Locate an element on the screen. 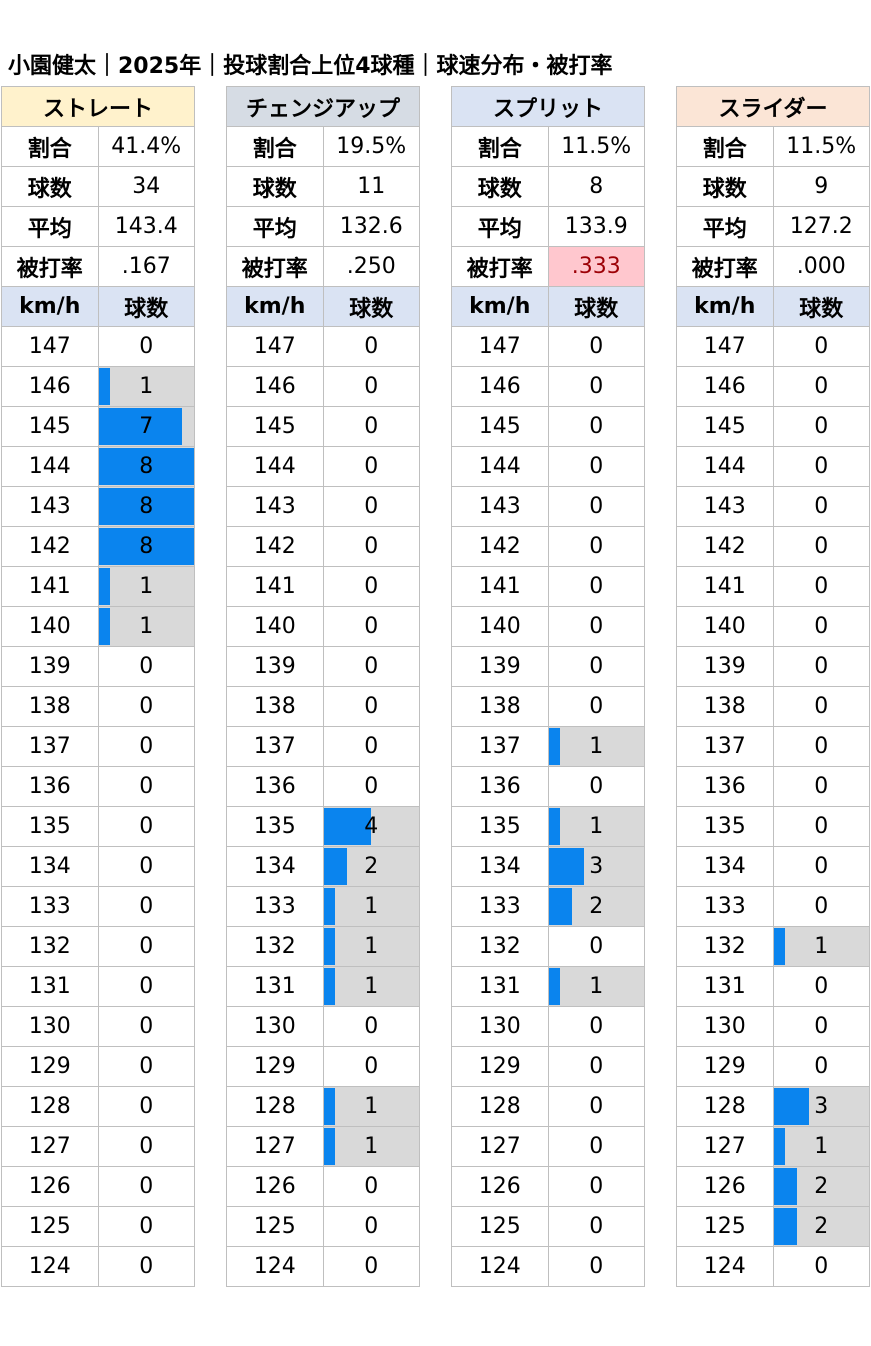  speed-row: 146 1 is located at coordinates (98, 386).